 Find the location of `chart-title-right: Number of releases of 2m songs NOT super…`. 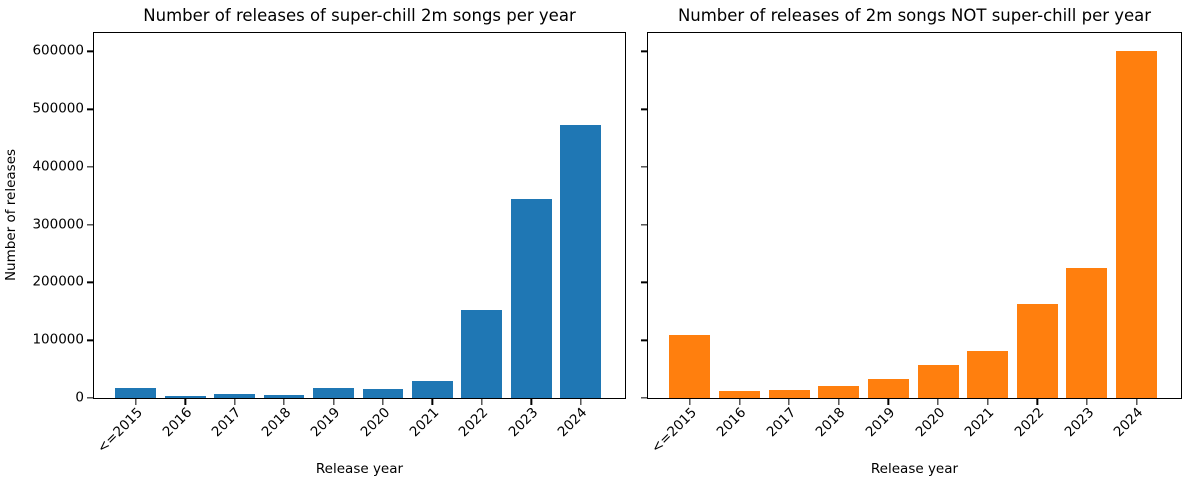

chart-title-right: Number of releases of 2m songs NOT super… is located at coordinates (914, 15).